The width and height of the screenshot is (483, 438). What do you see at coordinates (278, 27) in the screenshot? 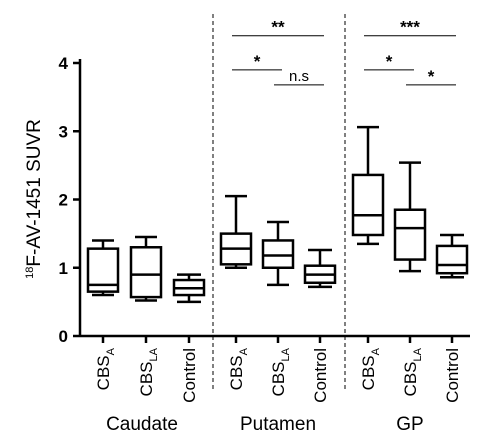
I see `significance-label: **` at bounding box center [278, 27].